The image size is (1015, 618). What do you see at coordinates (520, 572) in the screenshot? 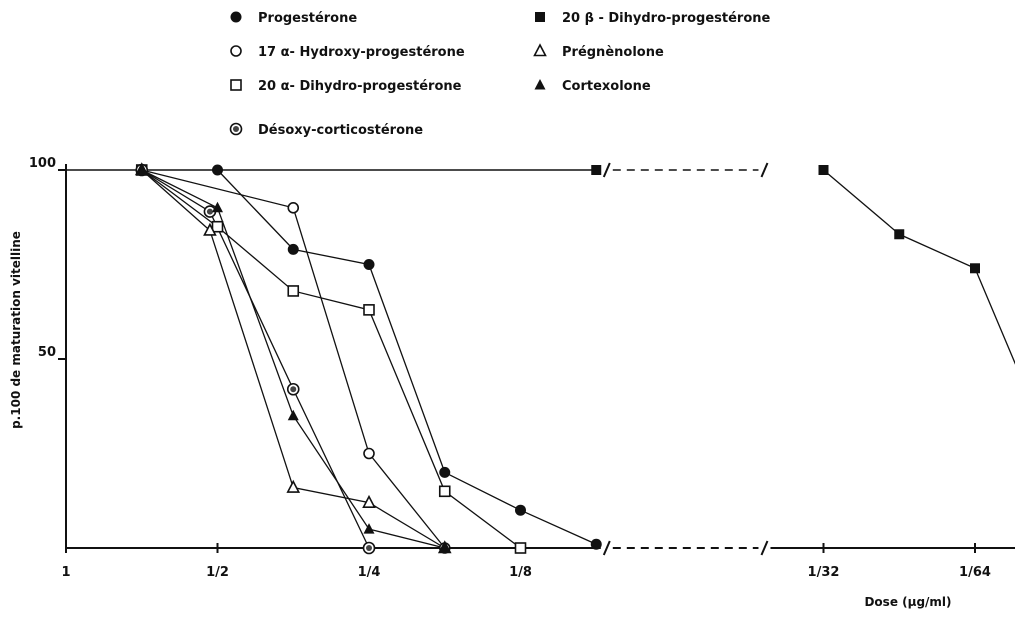
I see `x-tick-label: 1/8` at bounding box center [520, 572].